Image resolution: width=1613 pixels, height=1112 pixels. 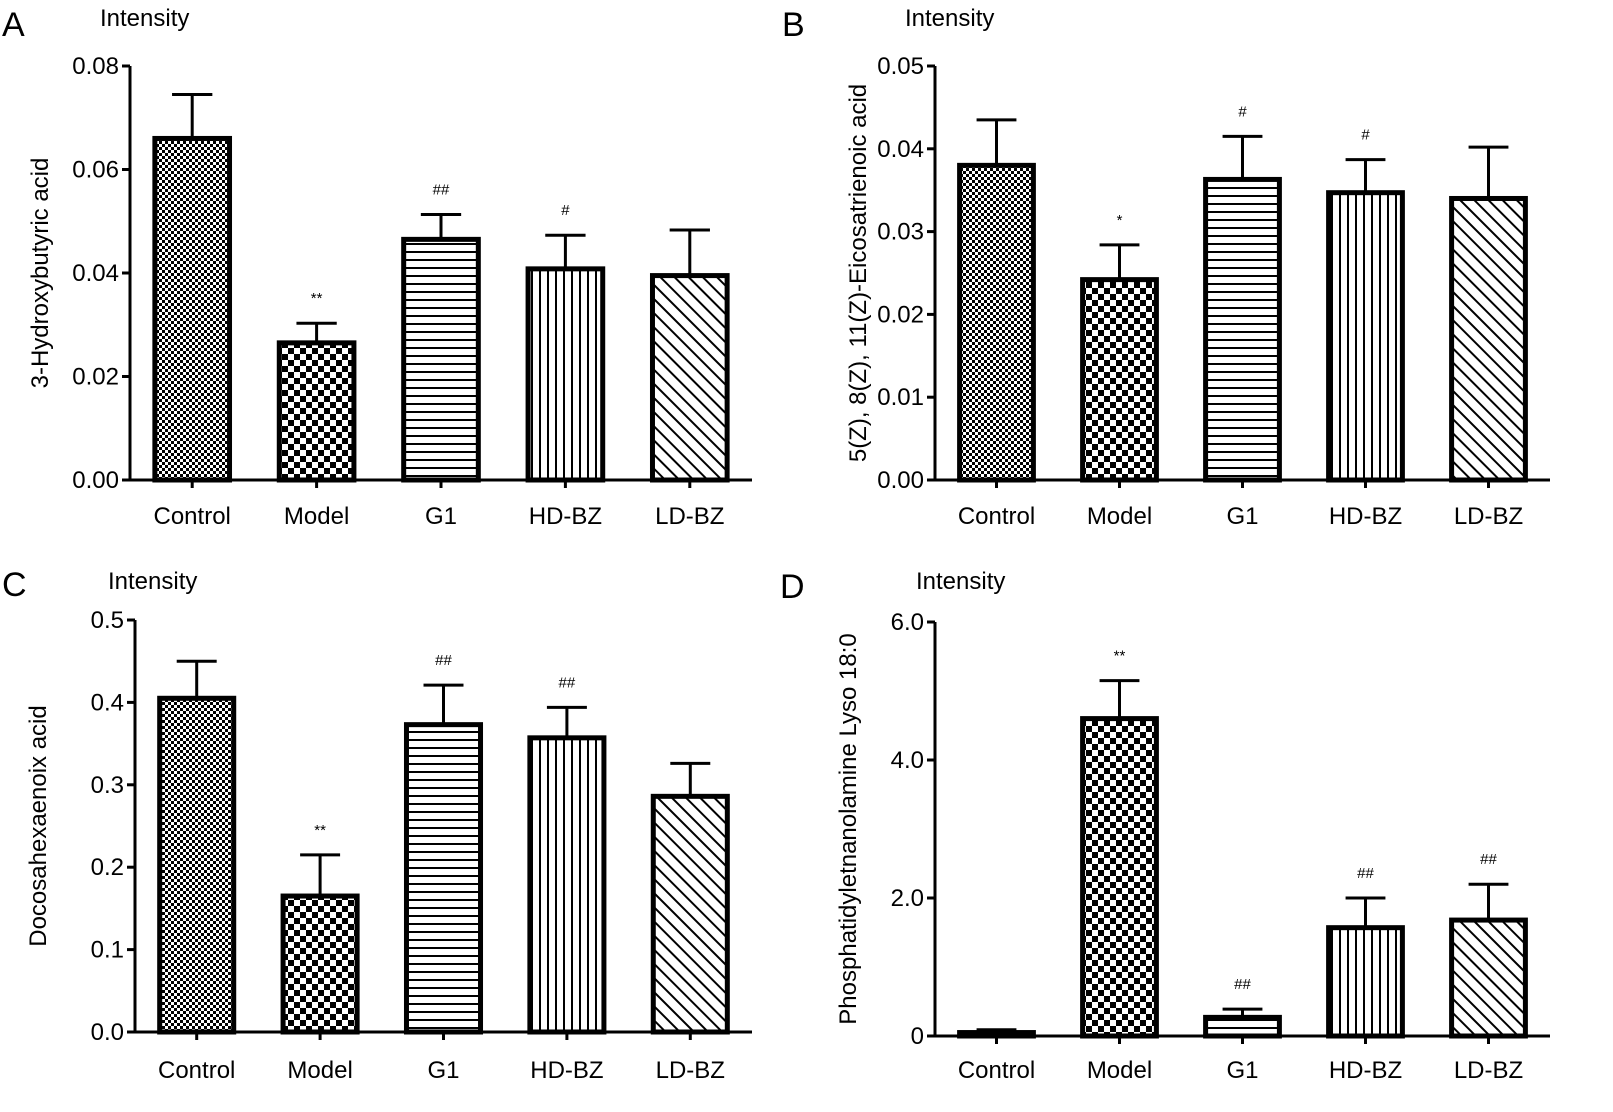 What do you see at coordinates (793, 25) in the screenshot?
I see `panel-letter: B` at bounding box center [793, 25].